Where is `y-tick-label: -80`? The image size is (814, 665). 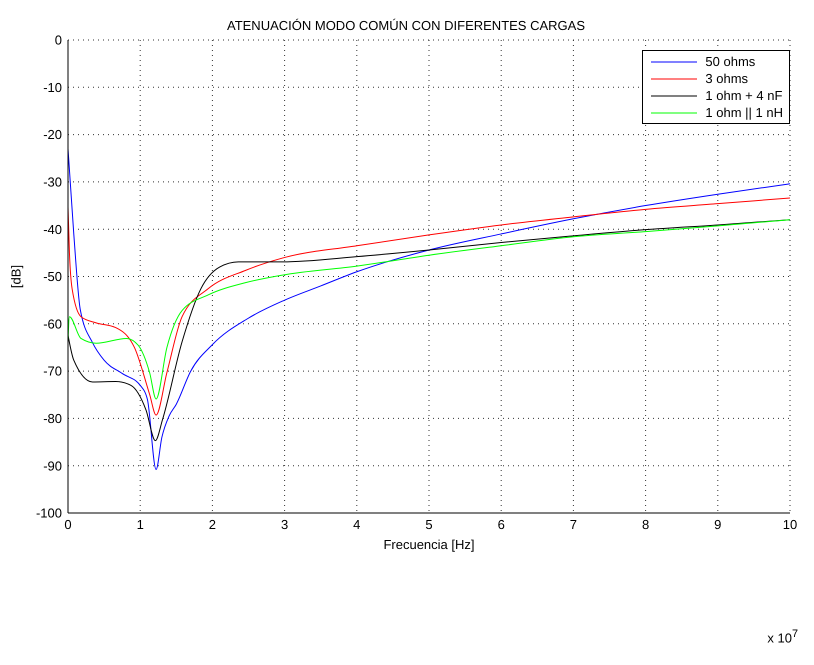
y-tick-label: -80 is located at coordinates (52, 418).